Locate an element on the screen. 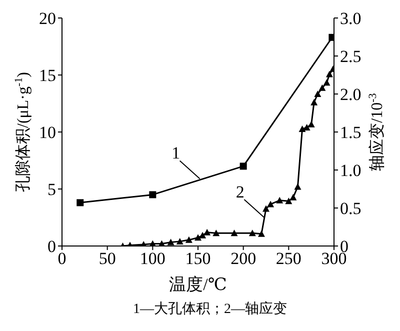 The width and height of the screenshot is (400, 331). annotation: 1 is located at coordinates (176, 153).